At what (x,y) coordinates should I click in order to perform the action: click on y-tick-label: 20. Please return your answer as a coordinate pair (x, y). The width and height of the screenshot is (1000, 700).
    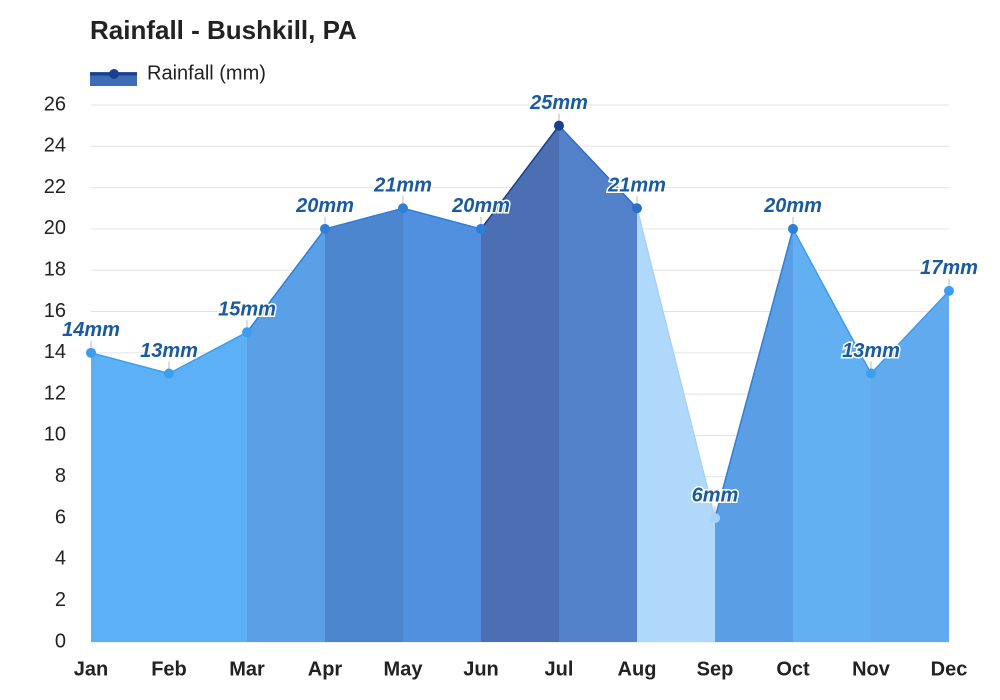
    Looking at the image, I should click on (55, 228).